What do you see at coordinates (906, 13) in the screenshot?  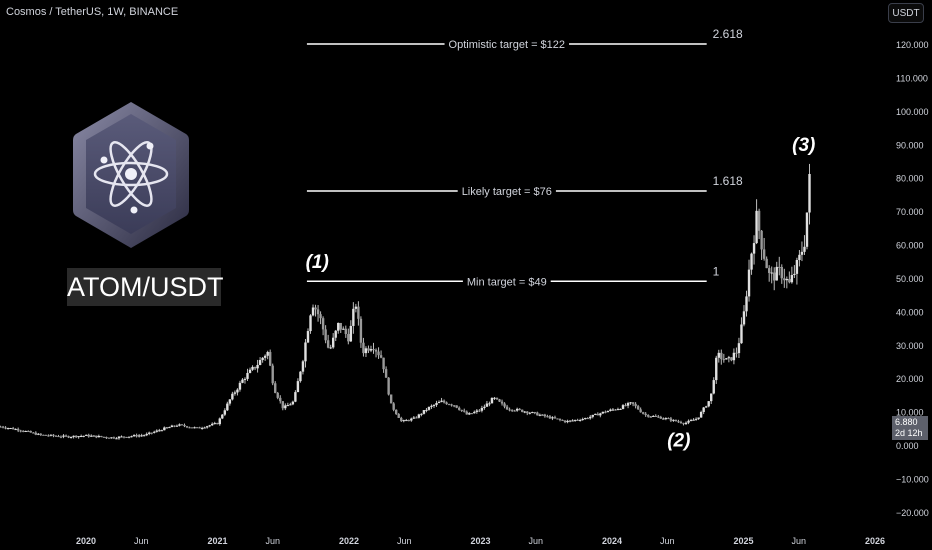 I see `currency-button: USDT` at bounding box center [906, 13].